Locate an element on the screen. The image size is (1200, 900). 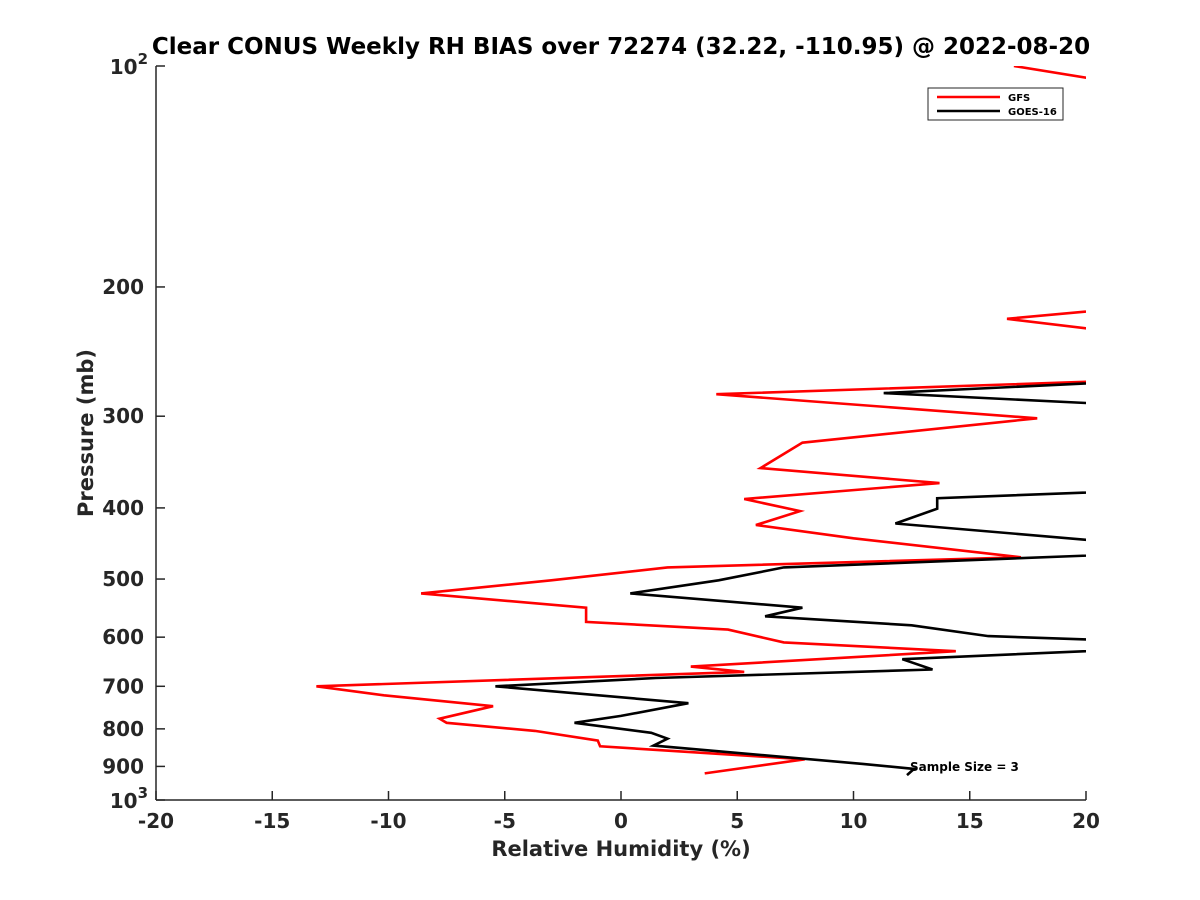
x-tick-label: 0 is located at coordinates (621, 821).